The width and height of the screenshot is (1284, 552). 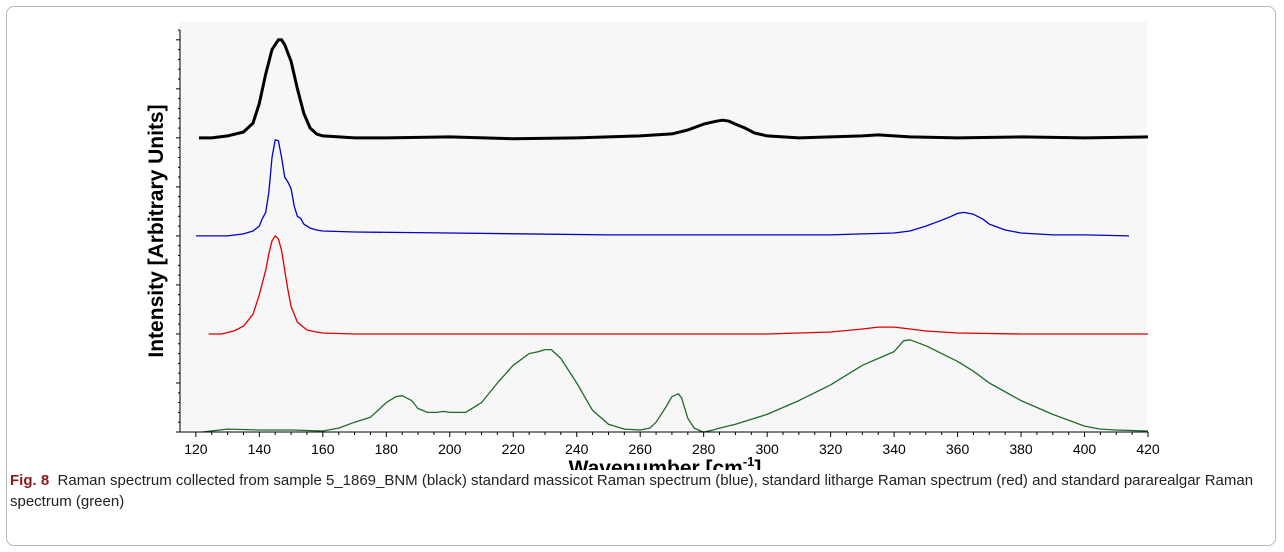 I want to click on x-axis-title-text: Wavenumber [cm, so click(x=656, y=463).